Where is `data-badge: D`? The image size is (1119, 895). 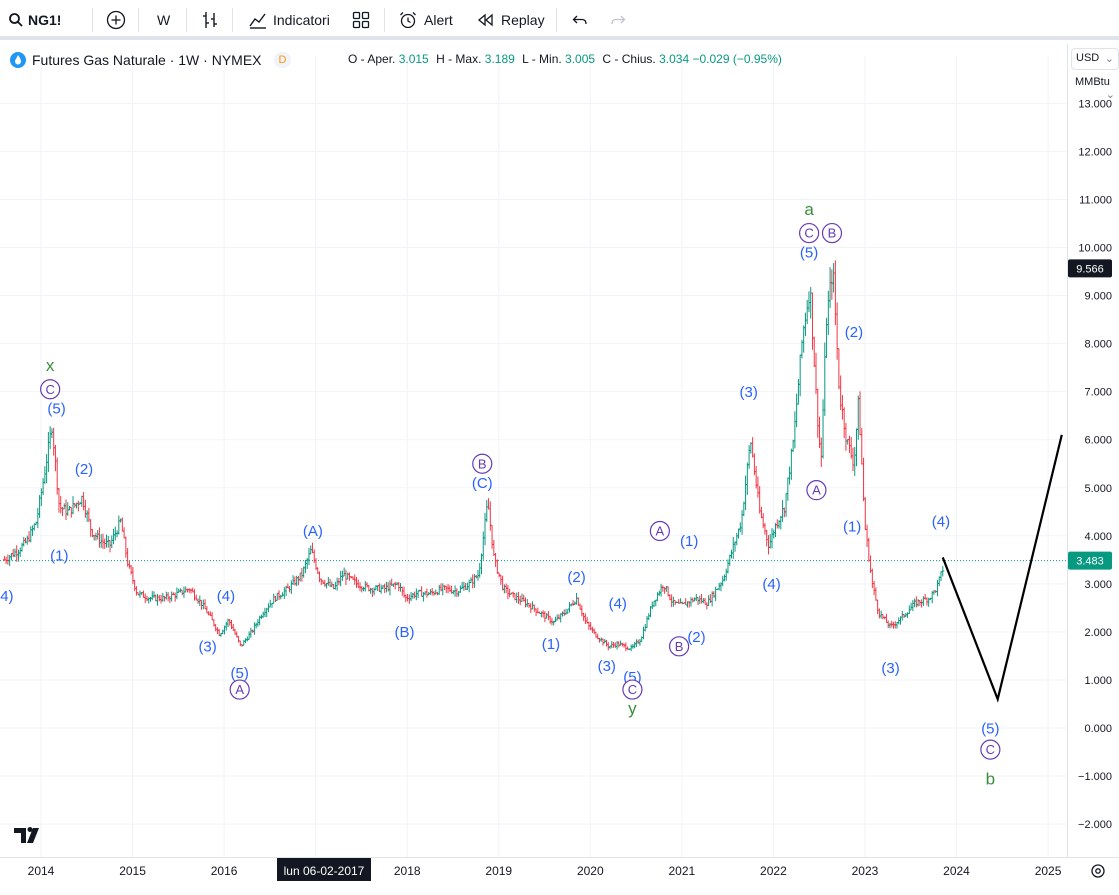 data-badge: D is located at coordinates (282, 60).